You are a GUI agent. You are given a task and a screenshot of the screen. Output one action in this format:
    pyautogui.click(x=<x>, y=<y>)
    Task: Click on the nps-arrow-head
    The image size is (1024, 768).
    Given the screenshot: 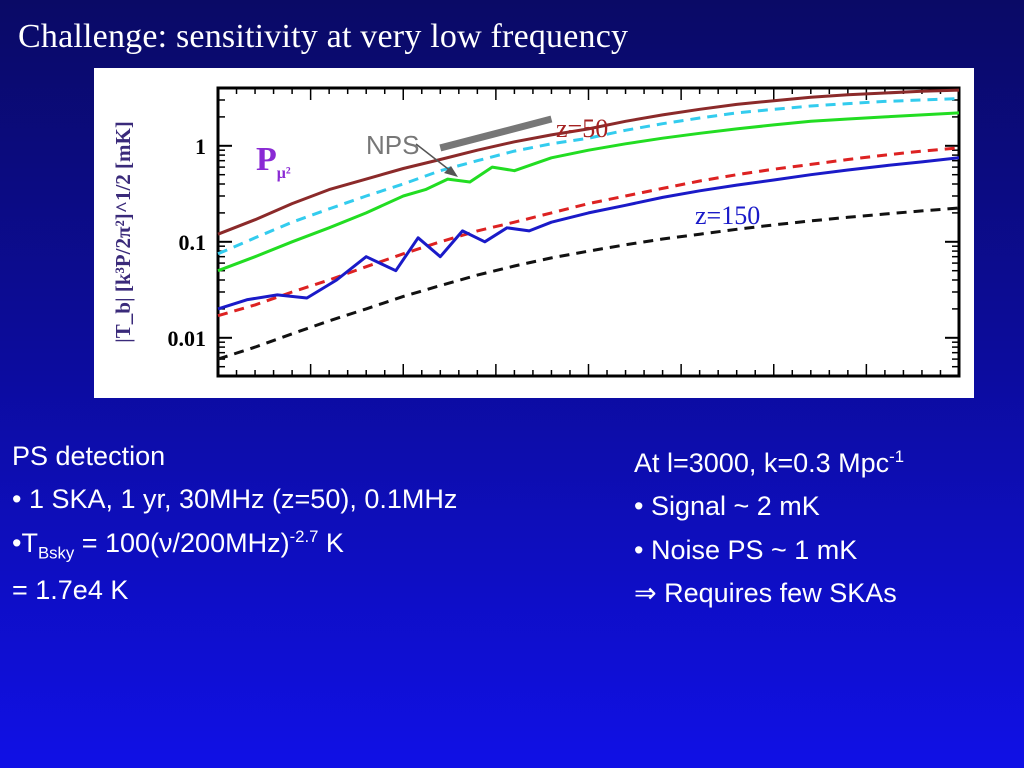 What is the action you would take?
    pyautogui.click(x=451, y=171)
    